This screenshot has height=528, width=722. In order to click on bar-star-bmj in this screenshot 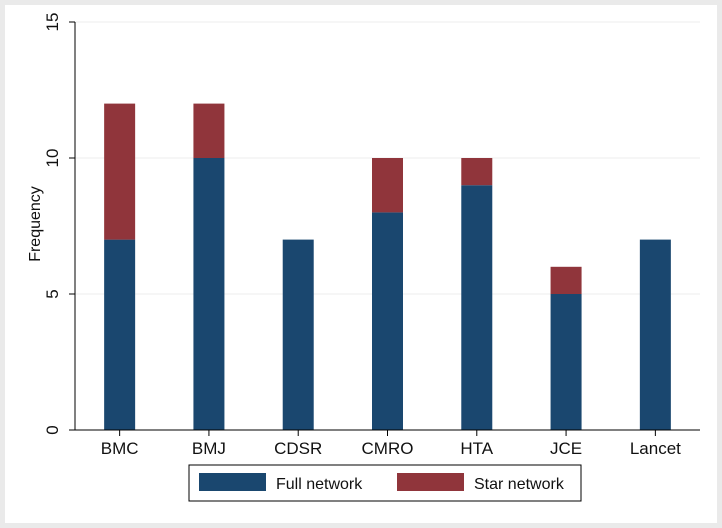, I will do `click(209, 130)`.